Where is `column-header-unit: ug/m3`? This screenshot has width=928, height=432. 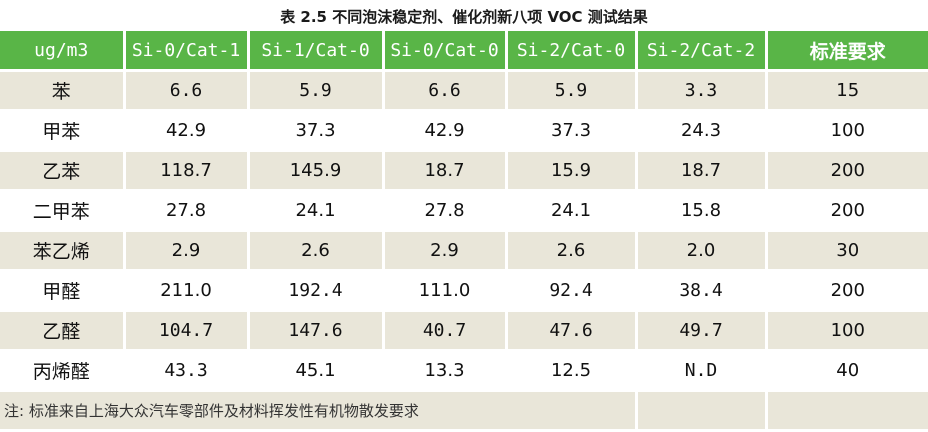 column-header-unit: ug/m3 is located at coordinates (63, 51).